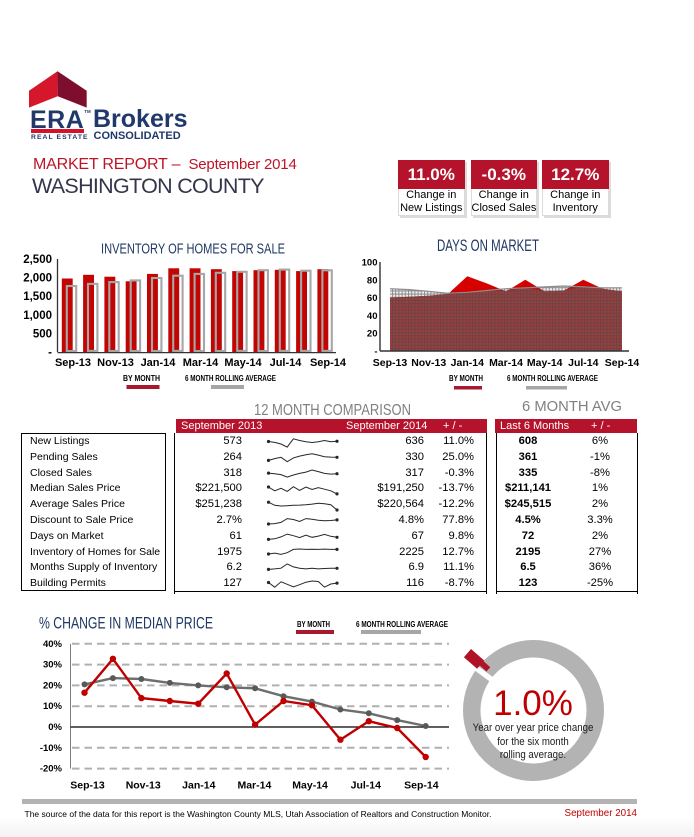  I want to click on svg-text: 2,500, so click(37, 260).